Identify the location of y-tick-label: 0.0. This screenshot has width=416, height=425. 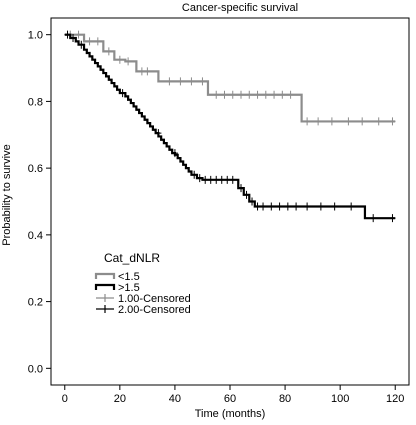
(35, 369).